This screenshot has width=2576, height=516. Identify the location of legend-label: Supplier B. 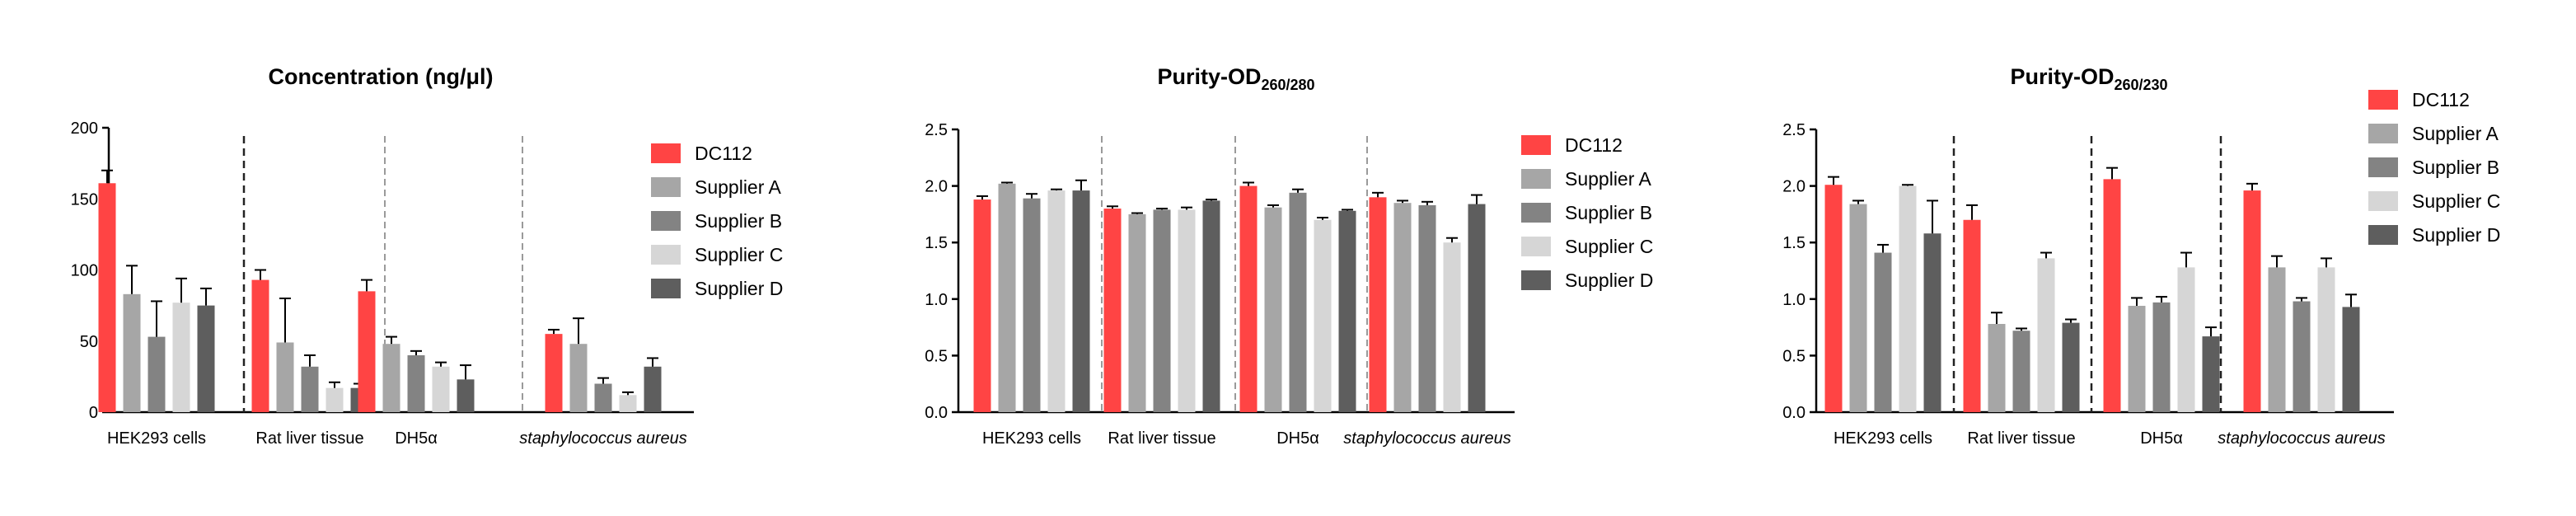
(2455, 167).